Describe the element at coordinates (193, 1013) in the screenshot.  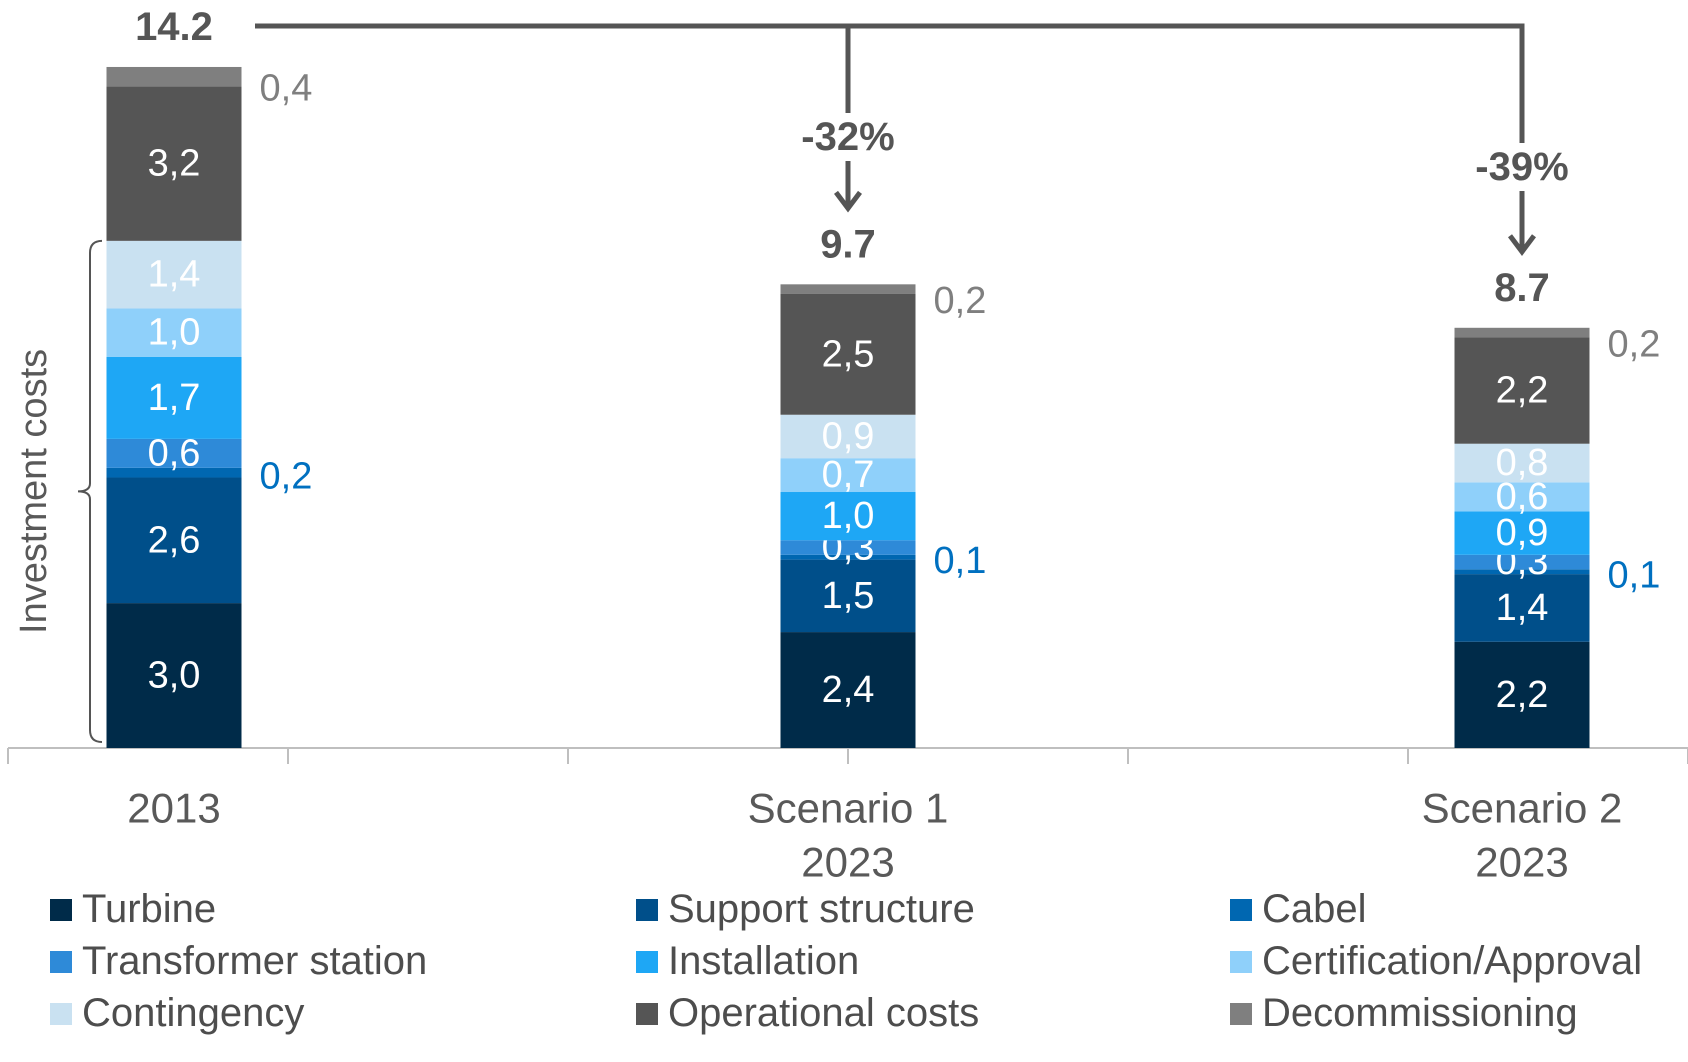
I see `legend-label: Contingency` at that location.